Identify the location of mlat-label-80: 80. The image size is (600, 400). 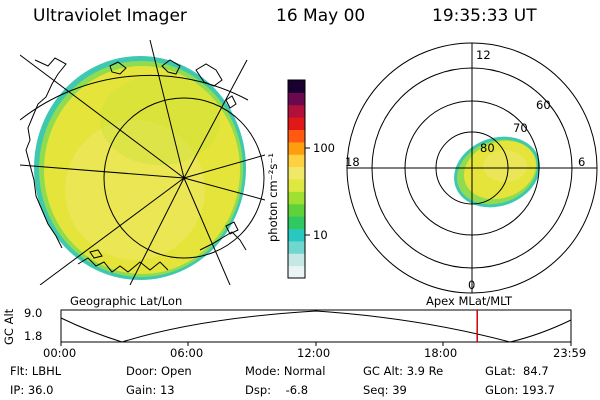
(487, 148).